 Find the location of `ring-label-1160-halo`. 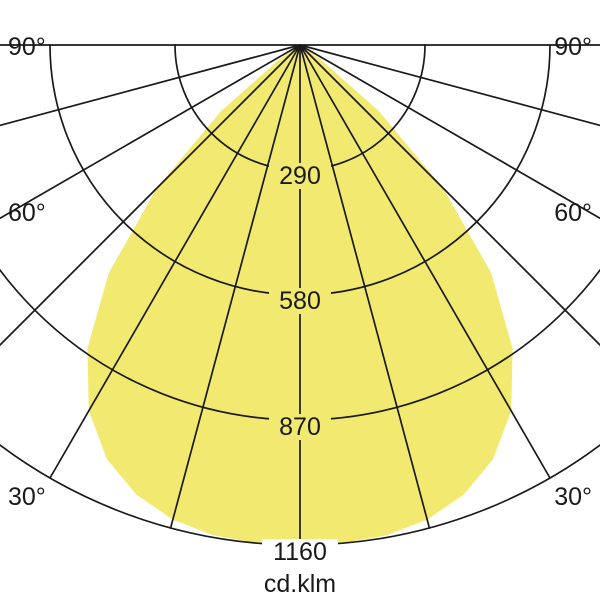

ring-label-1160-halo is located at coordinates (300, 552).